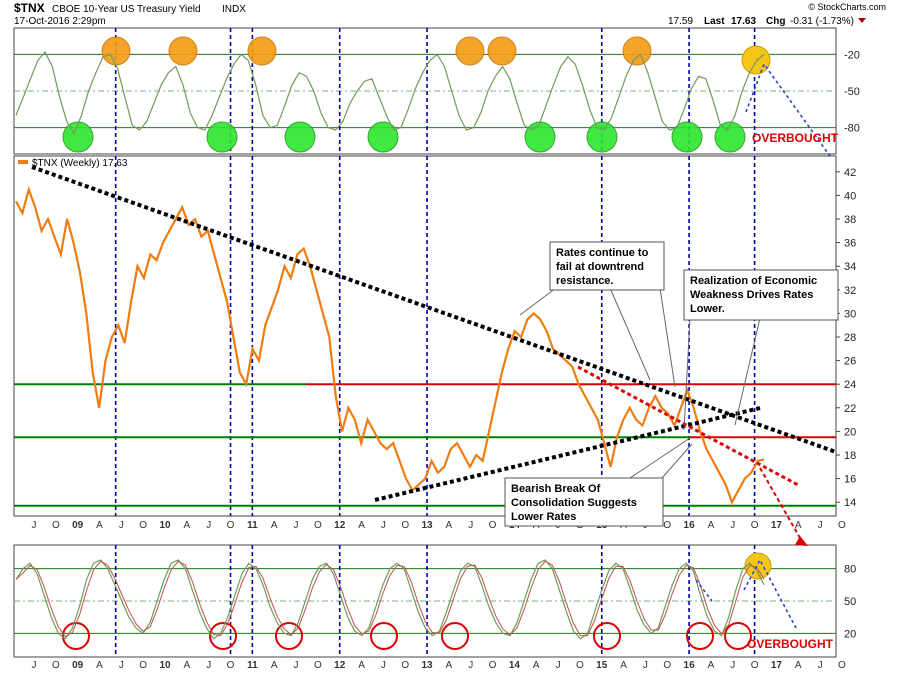 The image size is (900, 673). Describe the element at coordinates (556, 489) in the screenshot. I see `annotation-break-line: Bearish Break Of` at that location.